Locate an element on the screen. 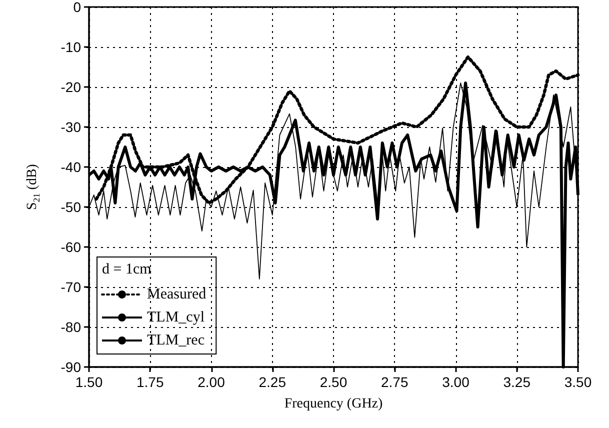  legend-label: Measured is located at coordinates (177, 294).